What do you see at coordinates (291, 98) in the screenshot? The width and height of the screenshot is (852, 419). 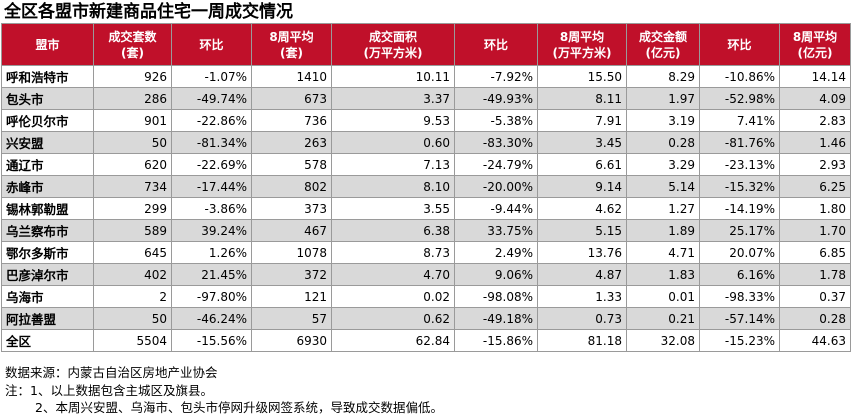 I see `value-cell: 673` at bounding box center [291, 98].